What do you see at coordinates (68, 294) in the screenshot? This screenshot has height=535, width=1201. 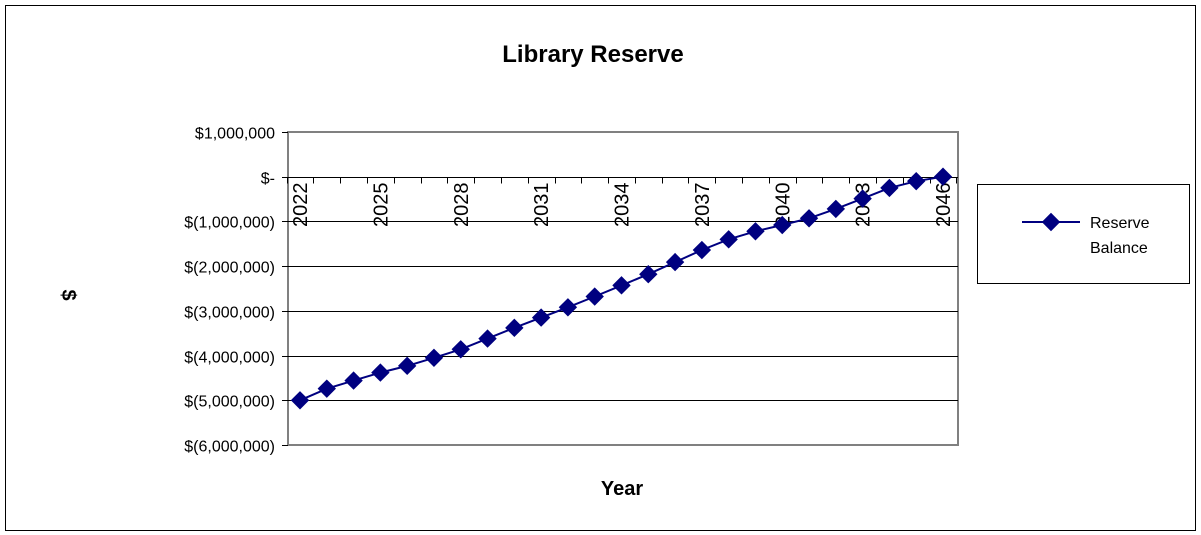 I see `y-axis-label: $` at bounding box center [68, 294].